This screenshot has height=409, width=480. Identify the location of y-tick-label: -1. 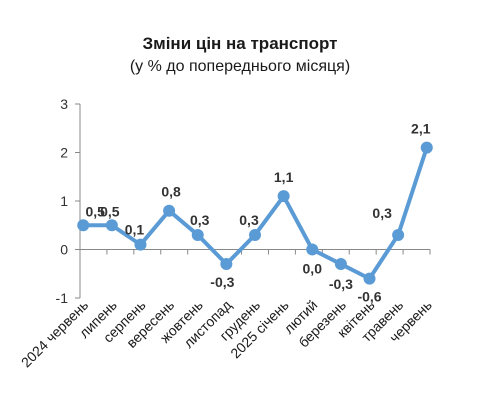
(62, 298).